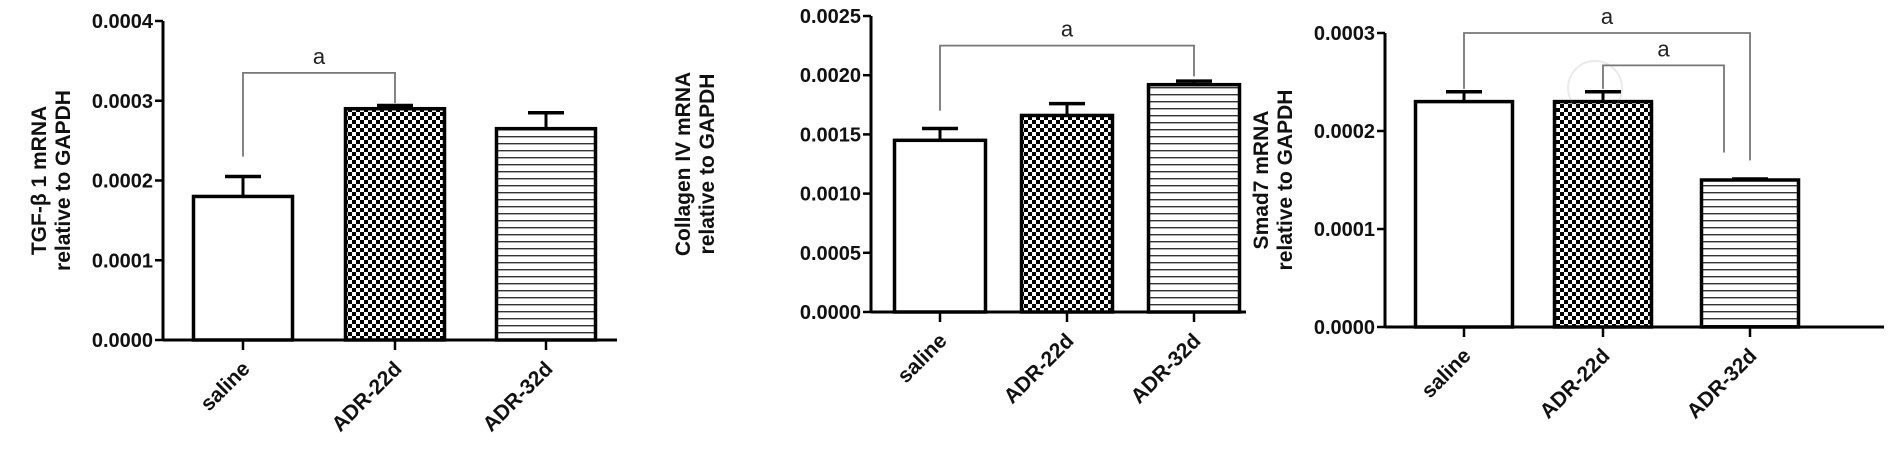  I want to click on watermark-seal-circle, so click(1595, 88).